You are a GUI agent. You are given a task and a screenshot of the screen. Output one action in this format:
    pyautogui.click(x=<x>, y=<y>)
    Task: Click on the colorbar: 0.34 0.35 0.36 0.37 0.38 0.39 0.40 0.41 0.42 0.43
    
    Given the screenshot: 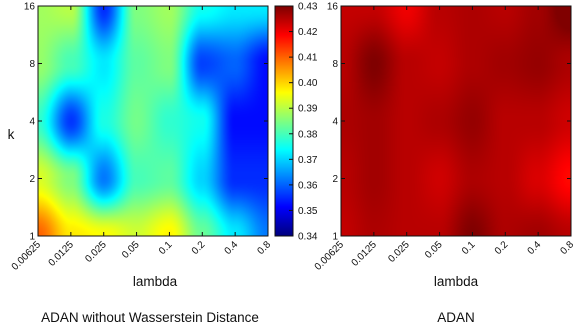 What is the action you would take?
    pyautogui.click(x=296, y=122)
    